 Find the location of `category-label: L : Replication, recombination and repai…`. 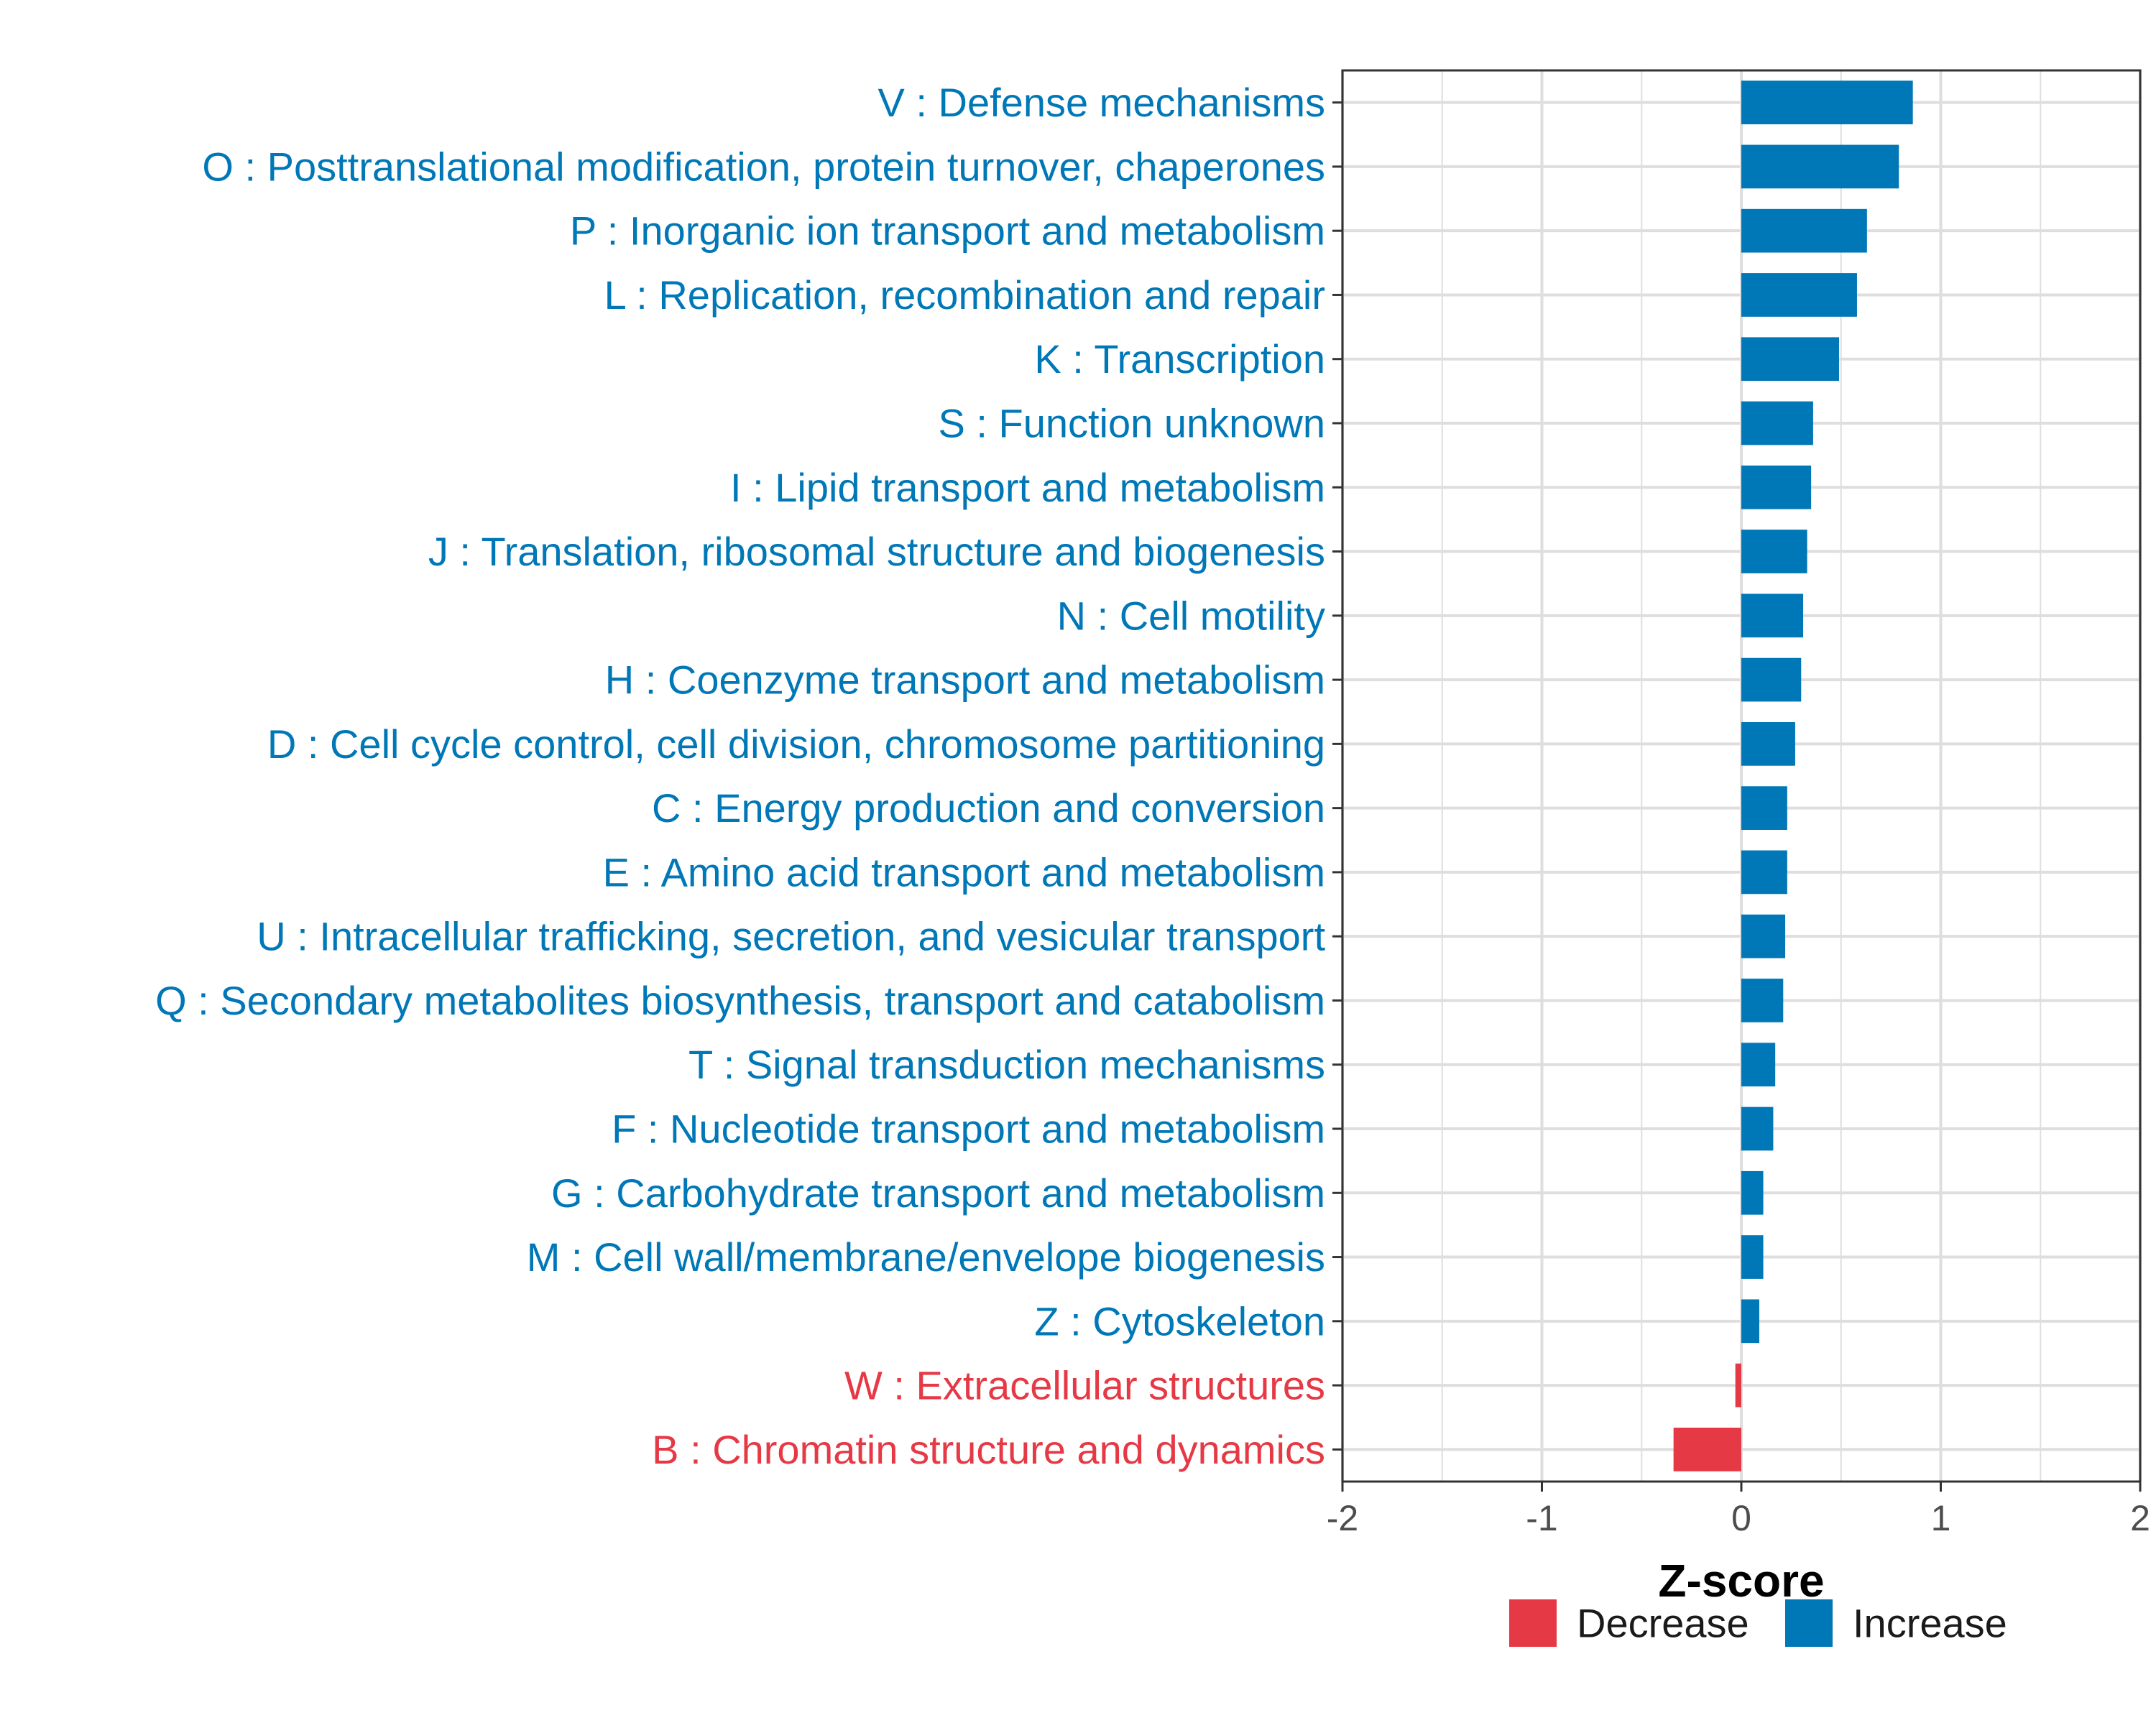

category-label: L : Replication, recombination and repai… is located at coordinates (964, 295).